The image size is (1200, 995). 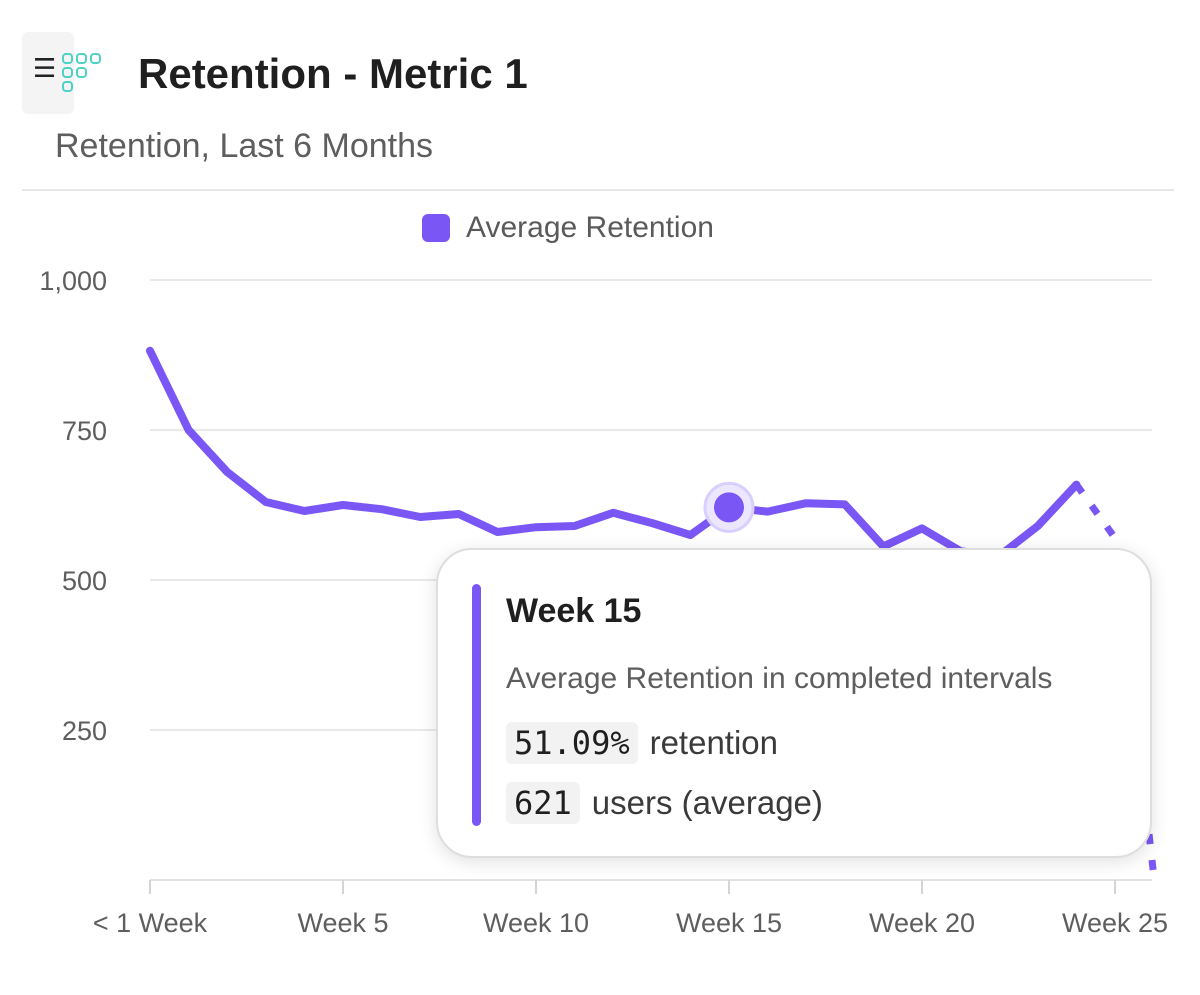 What do you see at coordinates (84, 581) in the screenshot?
I see `y-tick-label-500: 500` at bounding box center [84, 581].